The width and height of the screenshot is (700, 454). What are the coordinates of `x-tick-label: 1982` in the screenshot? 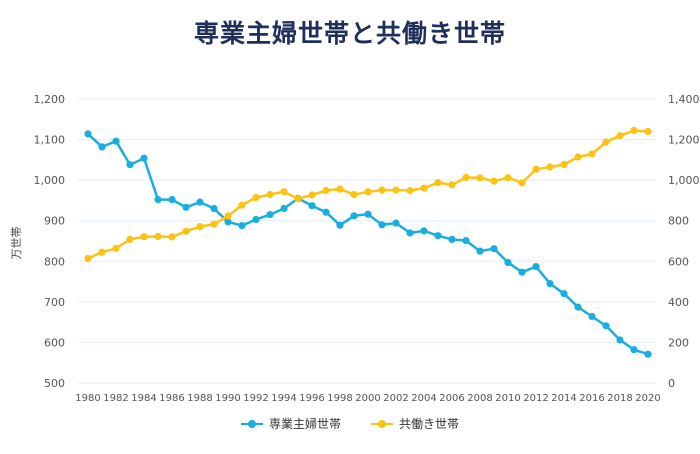 It's located at (115, 398).